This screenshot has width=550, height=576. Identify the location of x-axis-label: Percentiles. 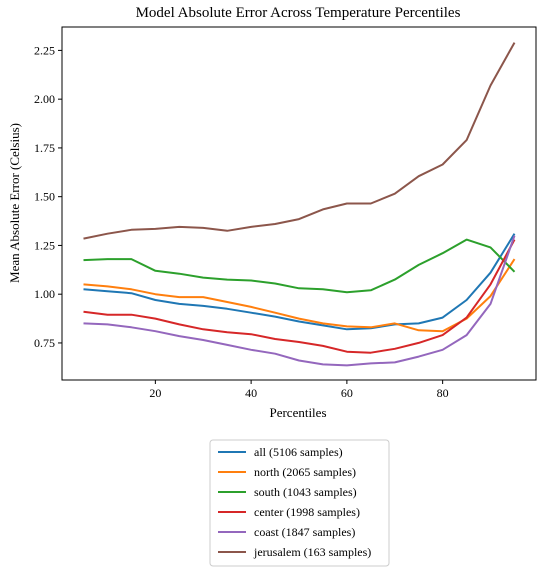
(297, 412).